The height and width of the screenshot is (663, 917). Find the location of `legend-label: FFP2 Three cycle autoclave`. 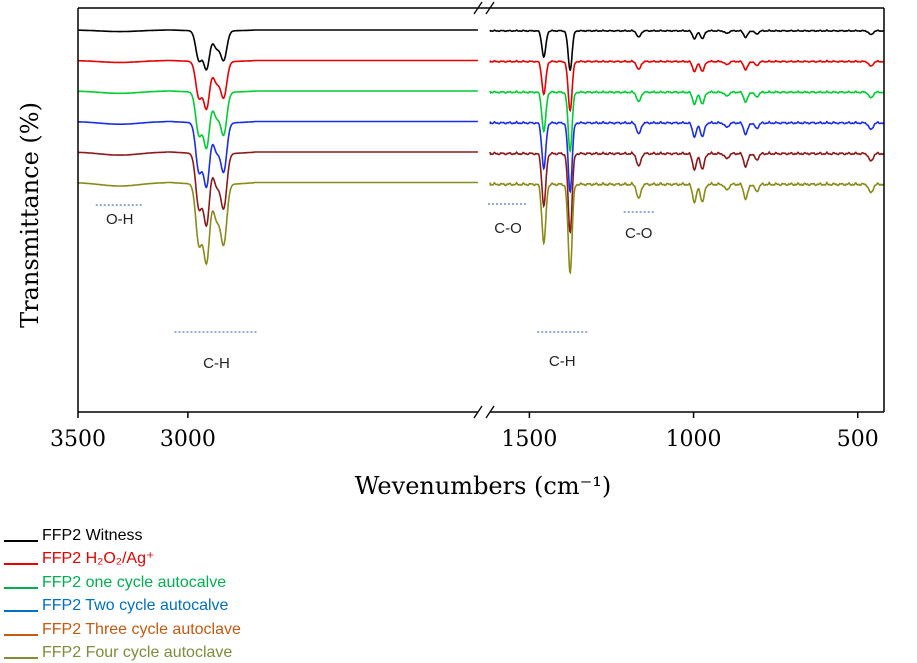

legend-label: FFP2 Three cycle autoclave is located at coordinates (141, 630).